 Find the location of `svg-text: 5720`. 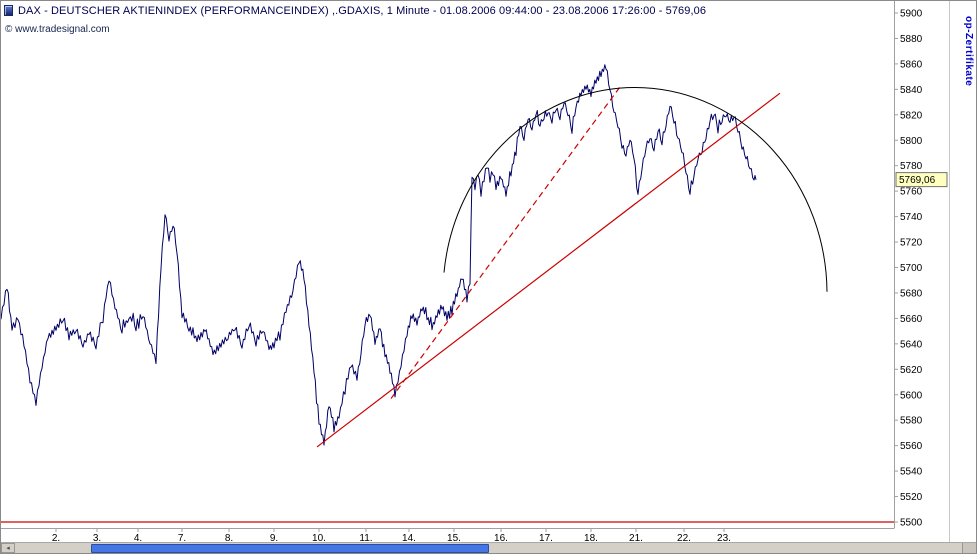

svg-text: 5720 is located at coordinates (911, 243).